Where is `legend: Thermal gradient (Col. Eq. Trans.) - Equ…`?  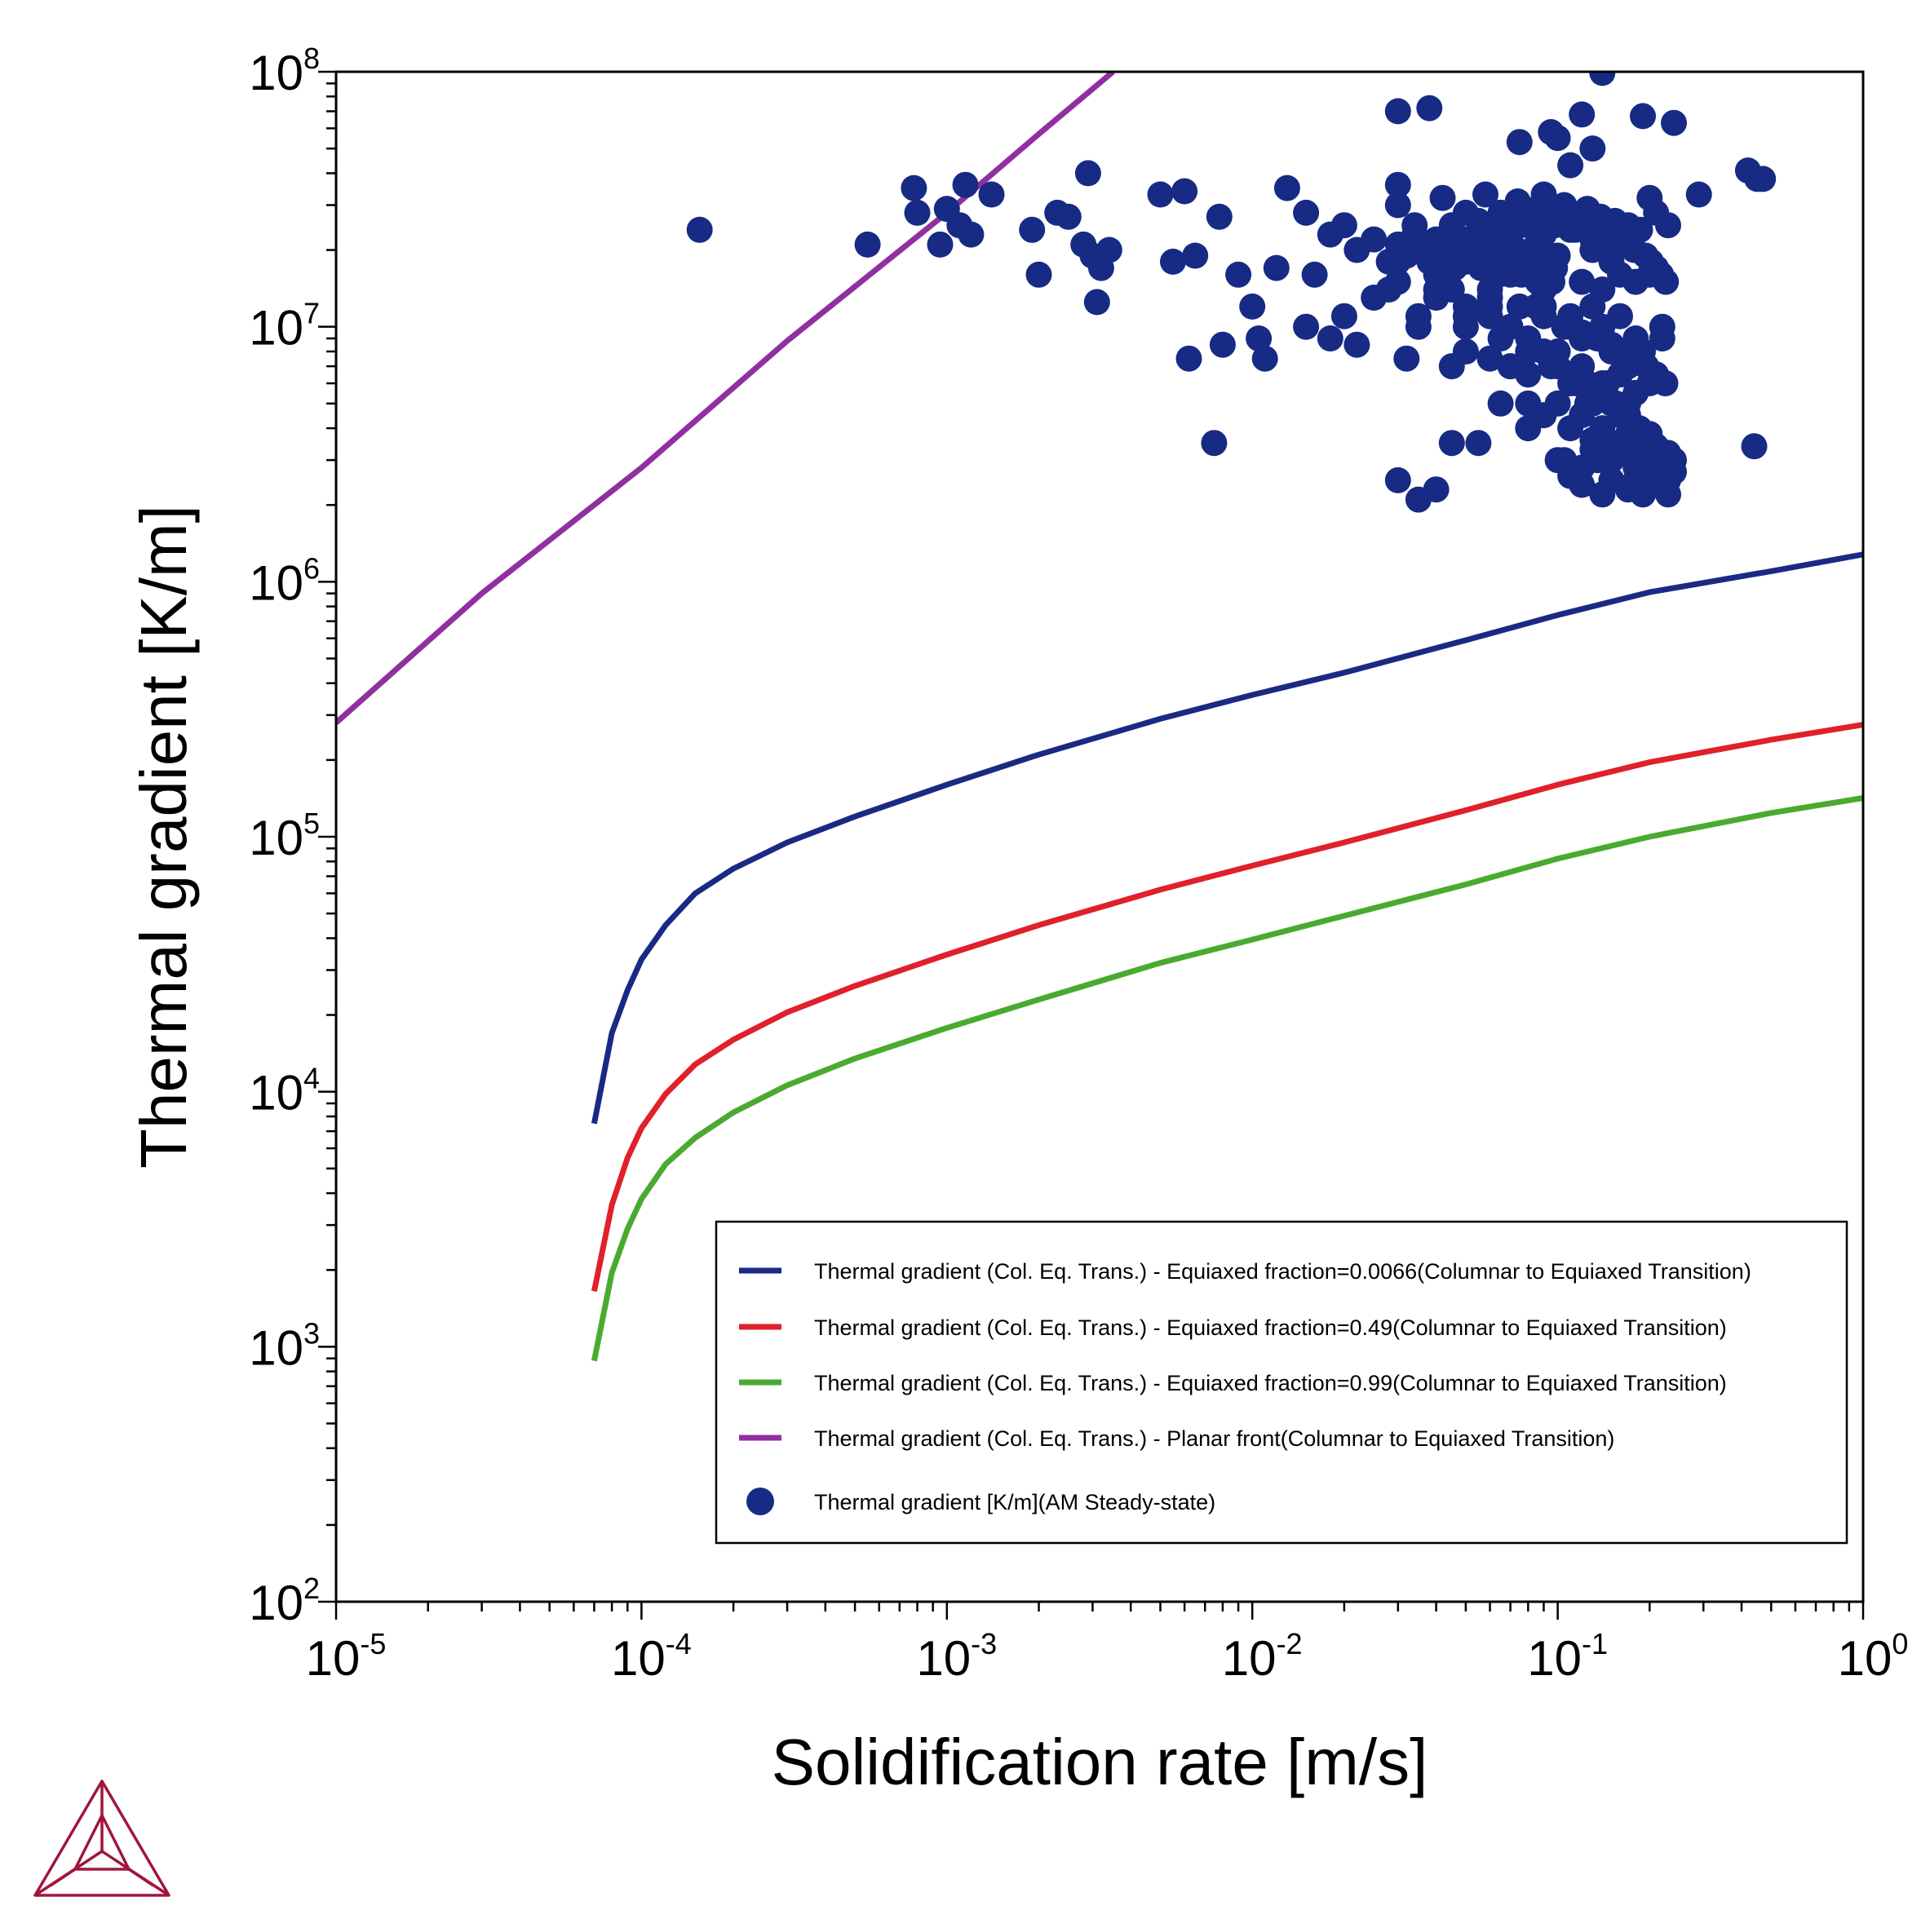 legend: Thermal gradient (Col. Eq. Trans.) - Equ… is located at coordinates (1281, 1382).